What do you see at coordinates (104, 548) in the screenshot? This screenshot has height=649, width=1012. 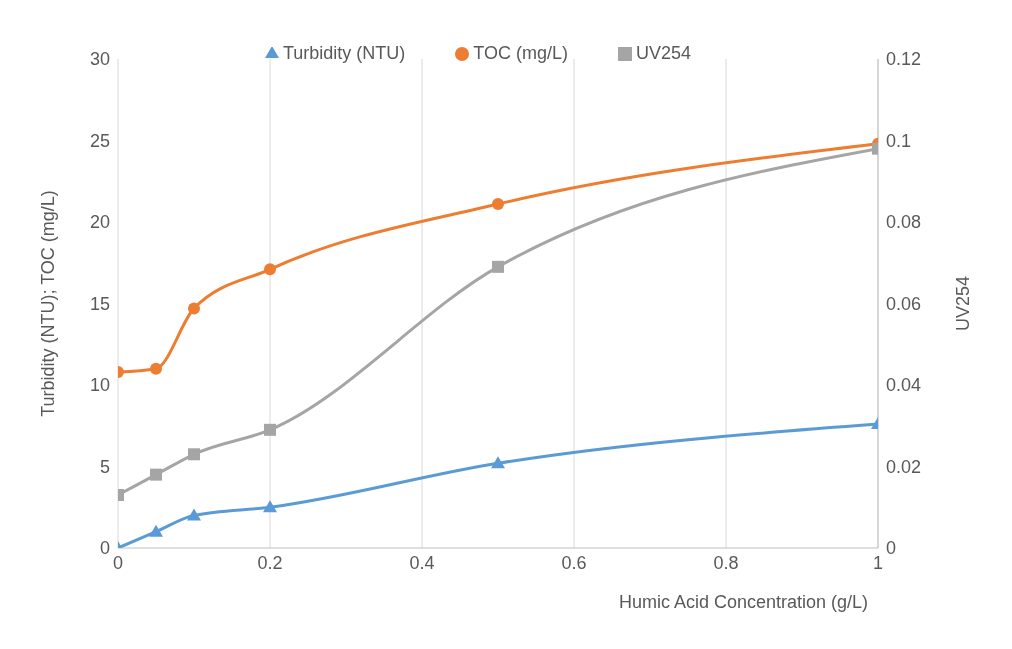 I see `y-tick-label: 0` at bounding box center [104, 548].